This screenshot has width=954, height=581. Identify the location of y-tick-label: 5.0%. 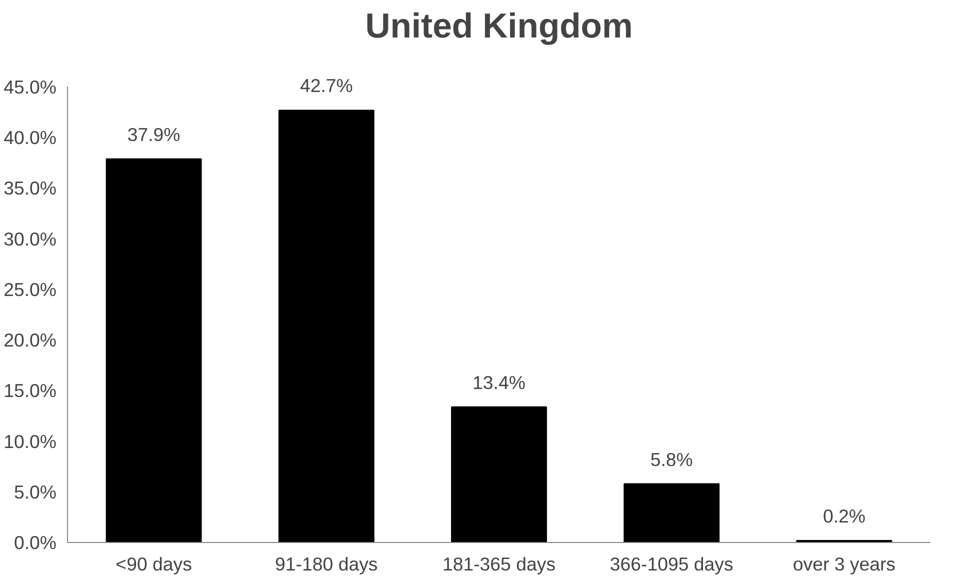
(35, 491).